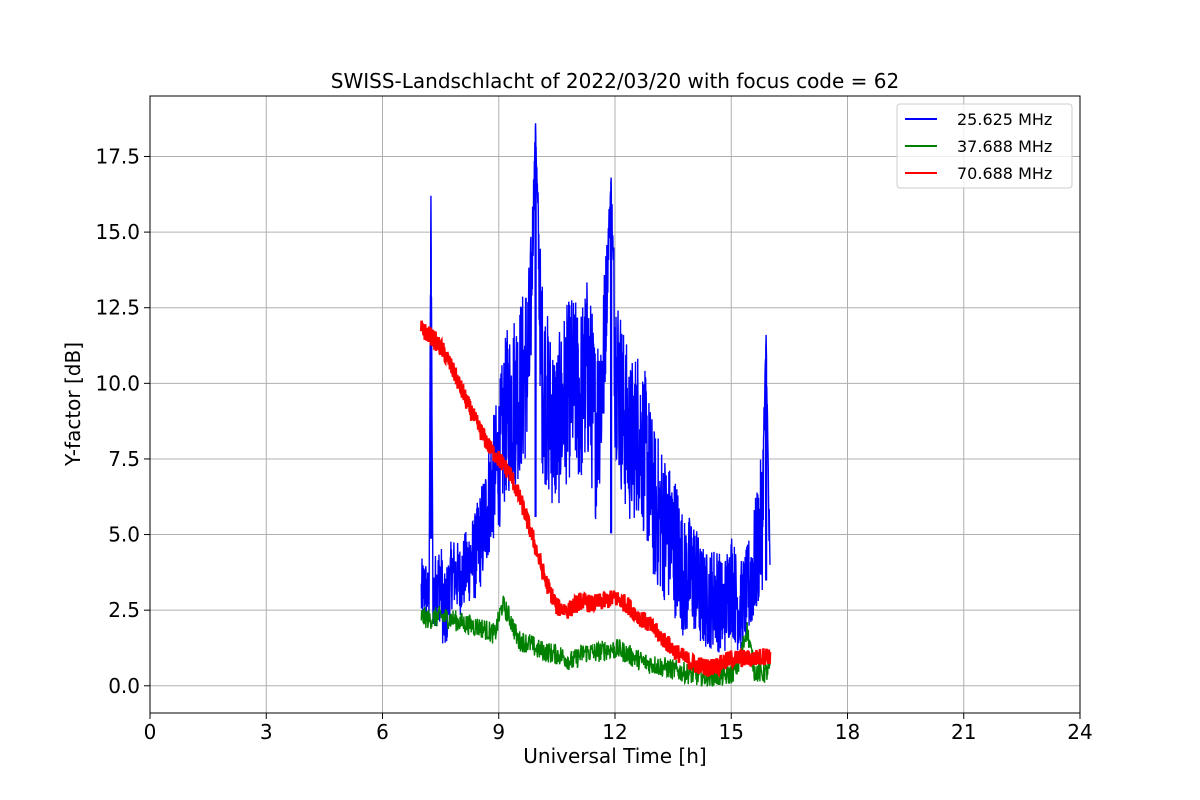 The image size is (1200, 800). Describe the element at coordinates (1004, 119) in the screenshot. I see `legend-label: 25.625 MHz` at that location.